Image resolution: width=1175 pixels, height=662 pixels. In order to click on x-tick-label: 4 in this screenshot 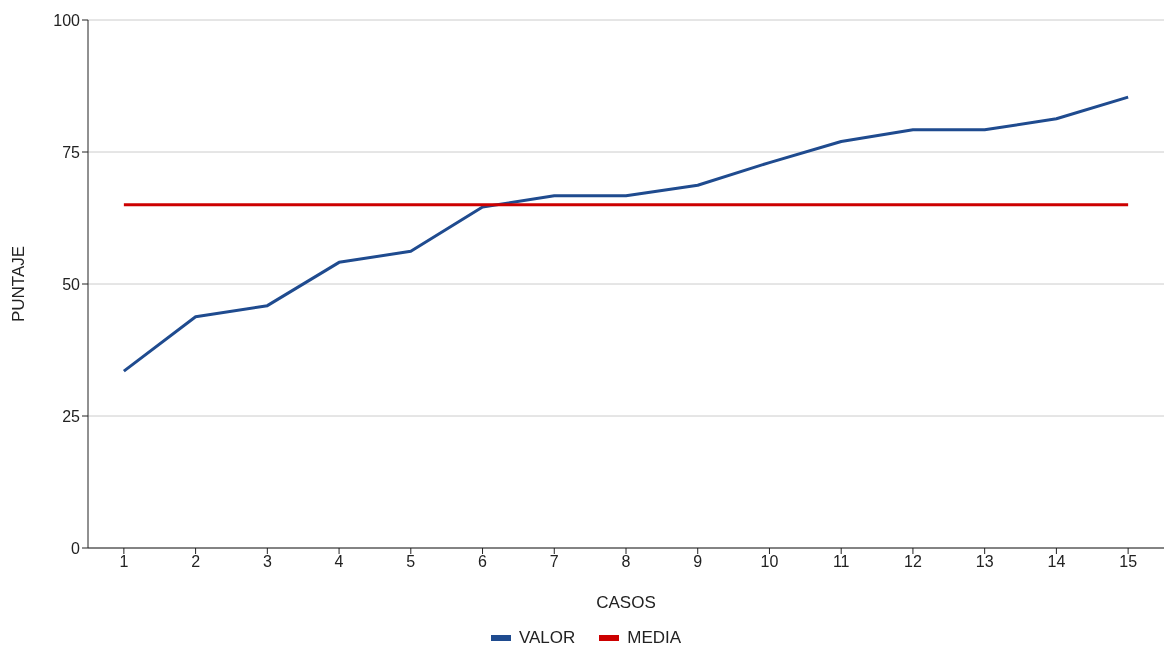, I will do `click(339, 562)`.